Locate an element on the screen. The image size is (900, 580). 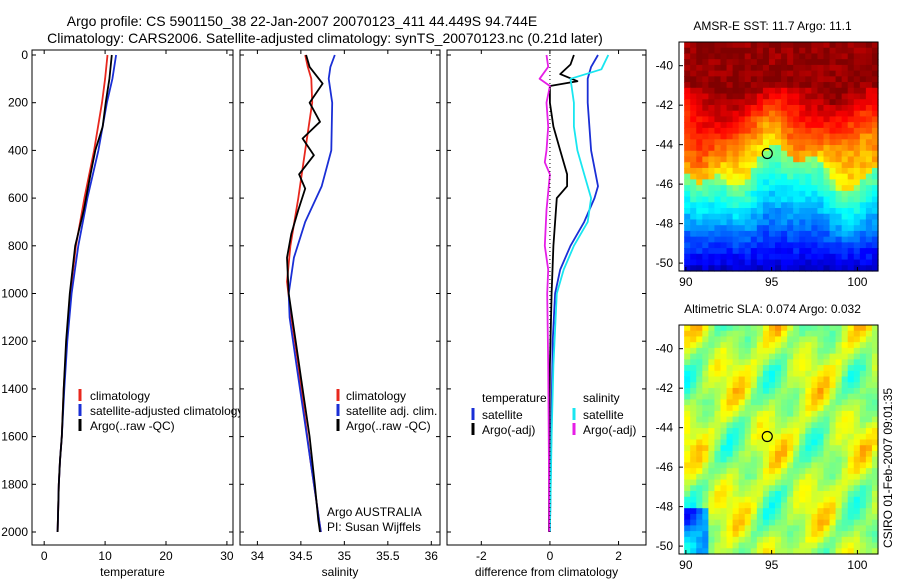
temp-ytick-label: 1000 is located at coordinates (14, 294).